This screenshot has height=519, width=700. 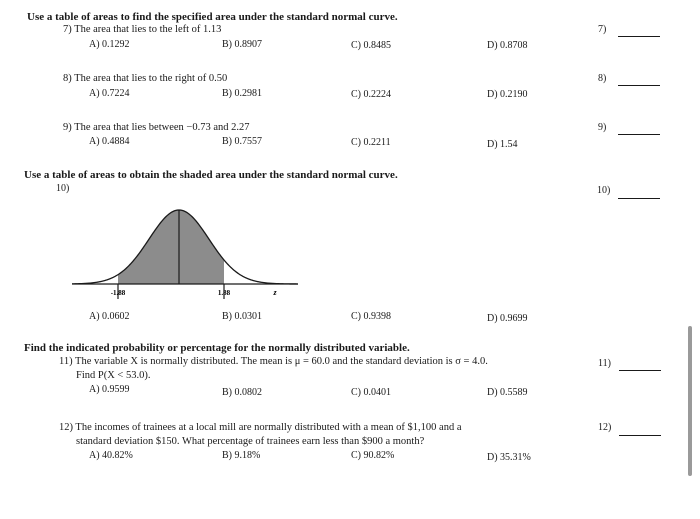 I want to click on q10-choice-c: C) 0.9398, so click(x=371, y=316).